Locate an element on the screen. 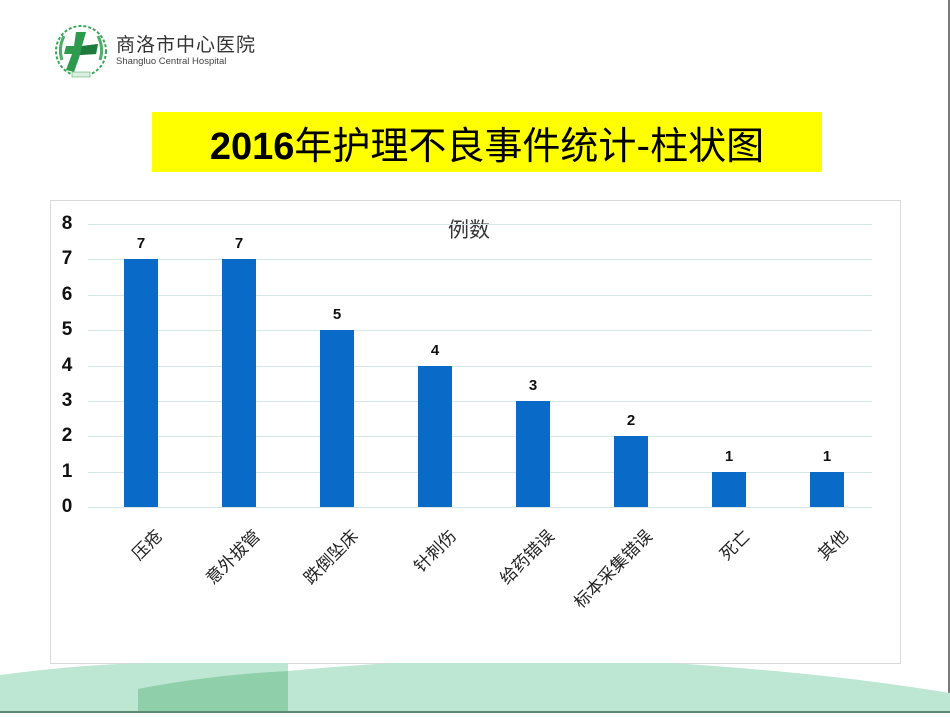 This screenshot has height=717, width=950. title-year: 2016 is located at coordinates (252, 146).